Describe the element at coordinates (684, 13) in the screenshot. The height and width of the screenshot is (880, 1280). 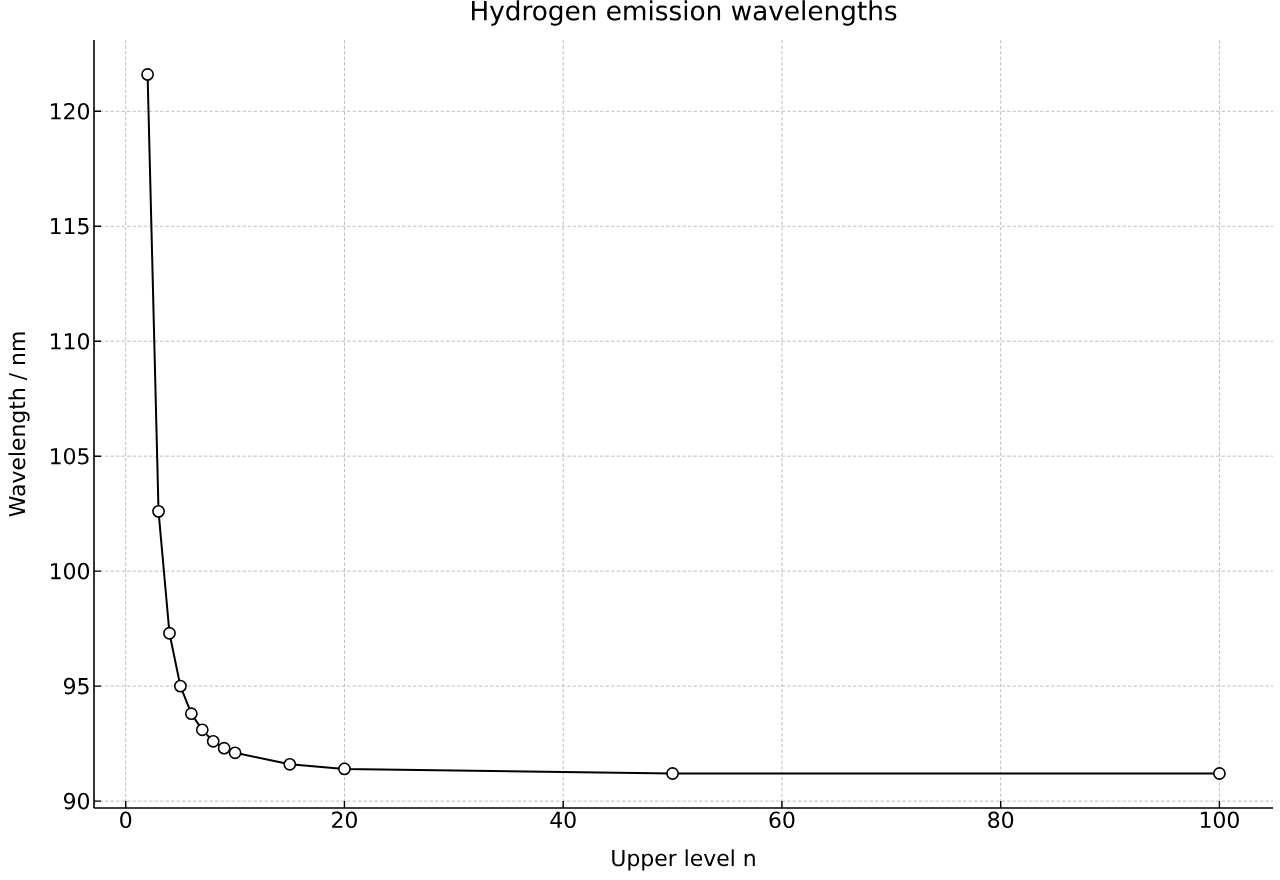
I see `chart-title: Hydrogen emission wavelengths` at that location.